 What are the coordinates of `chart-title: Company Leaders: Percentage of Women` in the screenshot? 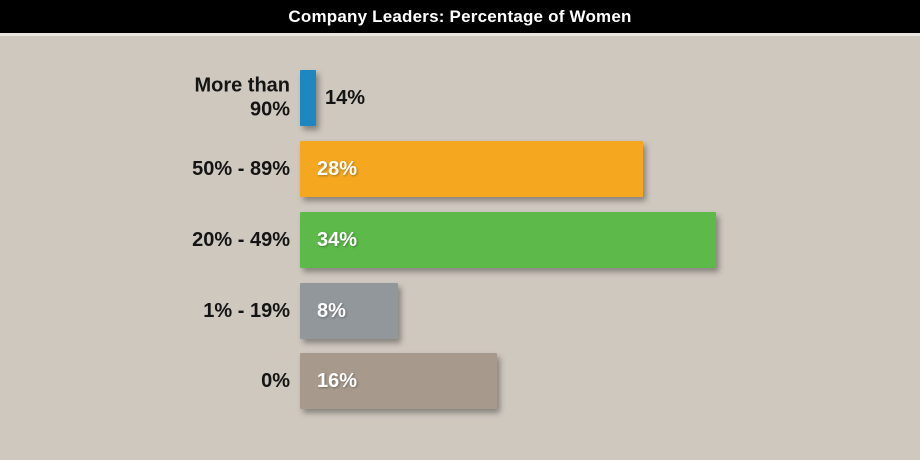 It's located at (460, 16).